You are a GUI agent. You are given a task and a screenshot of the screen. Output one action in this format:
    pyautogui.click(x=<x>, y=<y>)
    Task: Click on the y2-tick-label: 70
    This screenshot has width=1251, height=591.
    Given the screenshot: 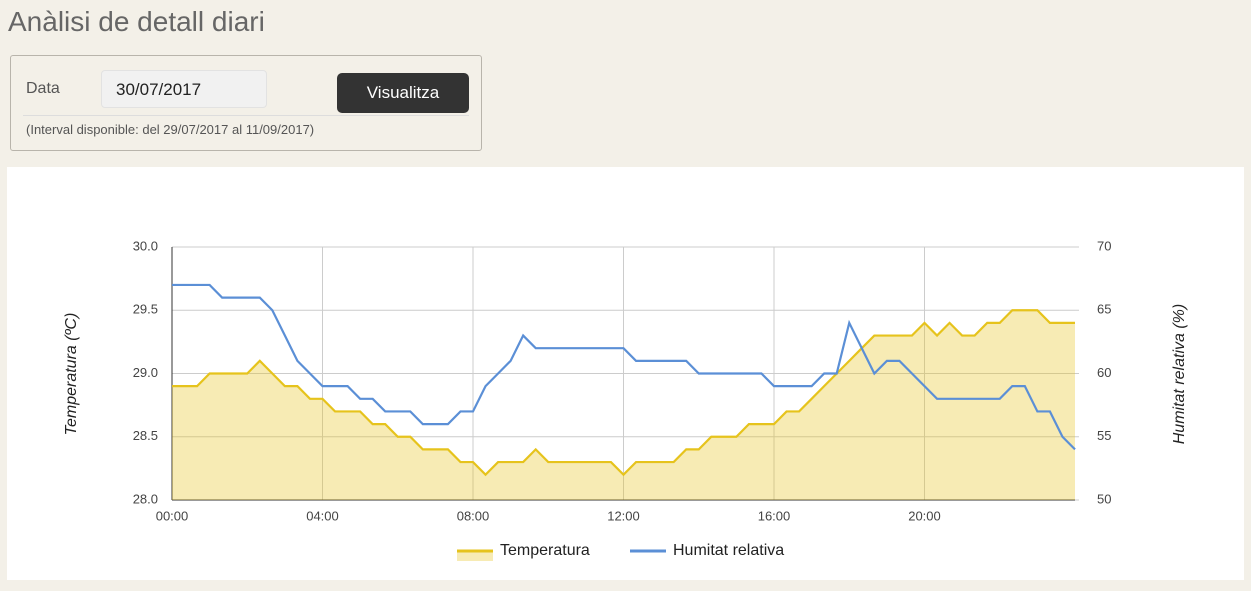 What is the action you would take?
    pyautogui.click(x=1104, y=245)
    